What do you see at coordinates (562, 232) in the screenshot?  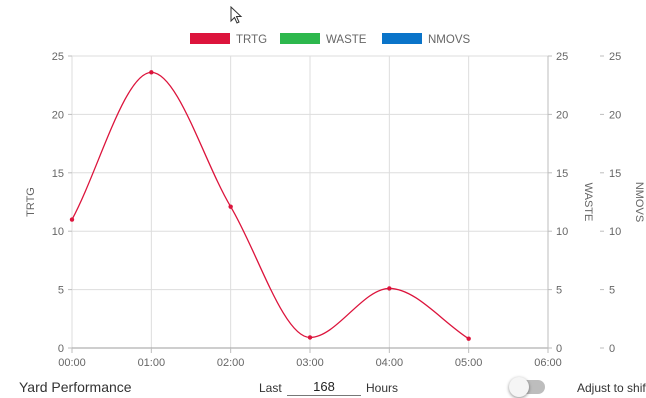 I see `y-right1-tick-label: 10` at bounding box center [562, 232].